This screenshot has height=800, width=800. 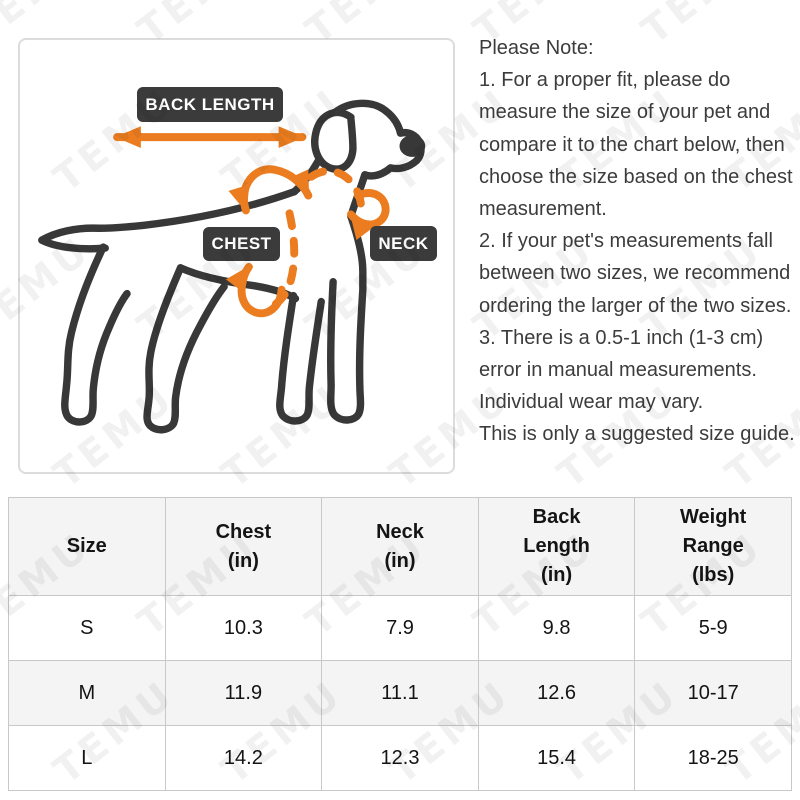 What do you see at coordinates (556, 758) in the screenshot?
I see `size-chart-cell: 15.4` at bounding box center [556, 758].